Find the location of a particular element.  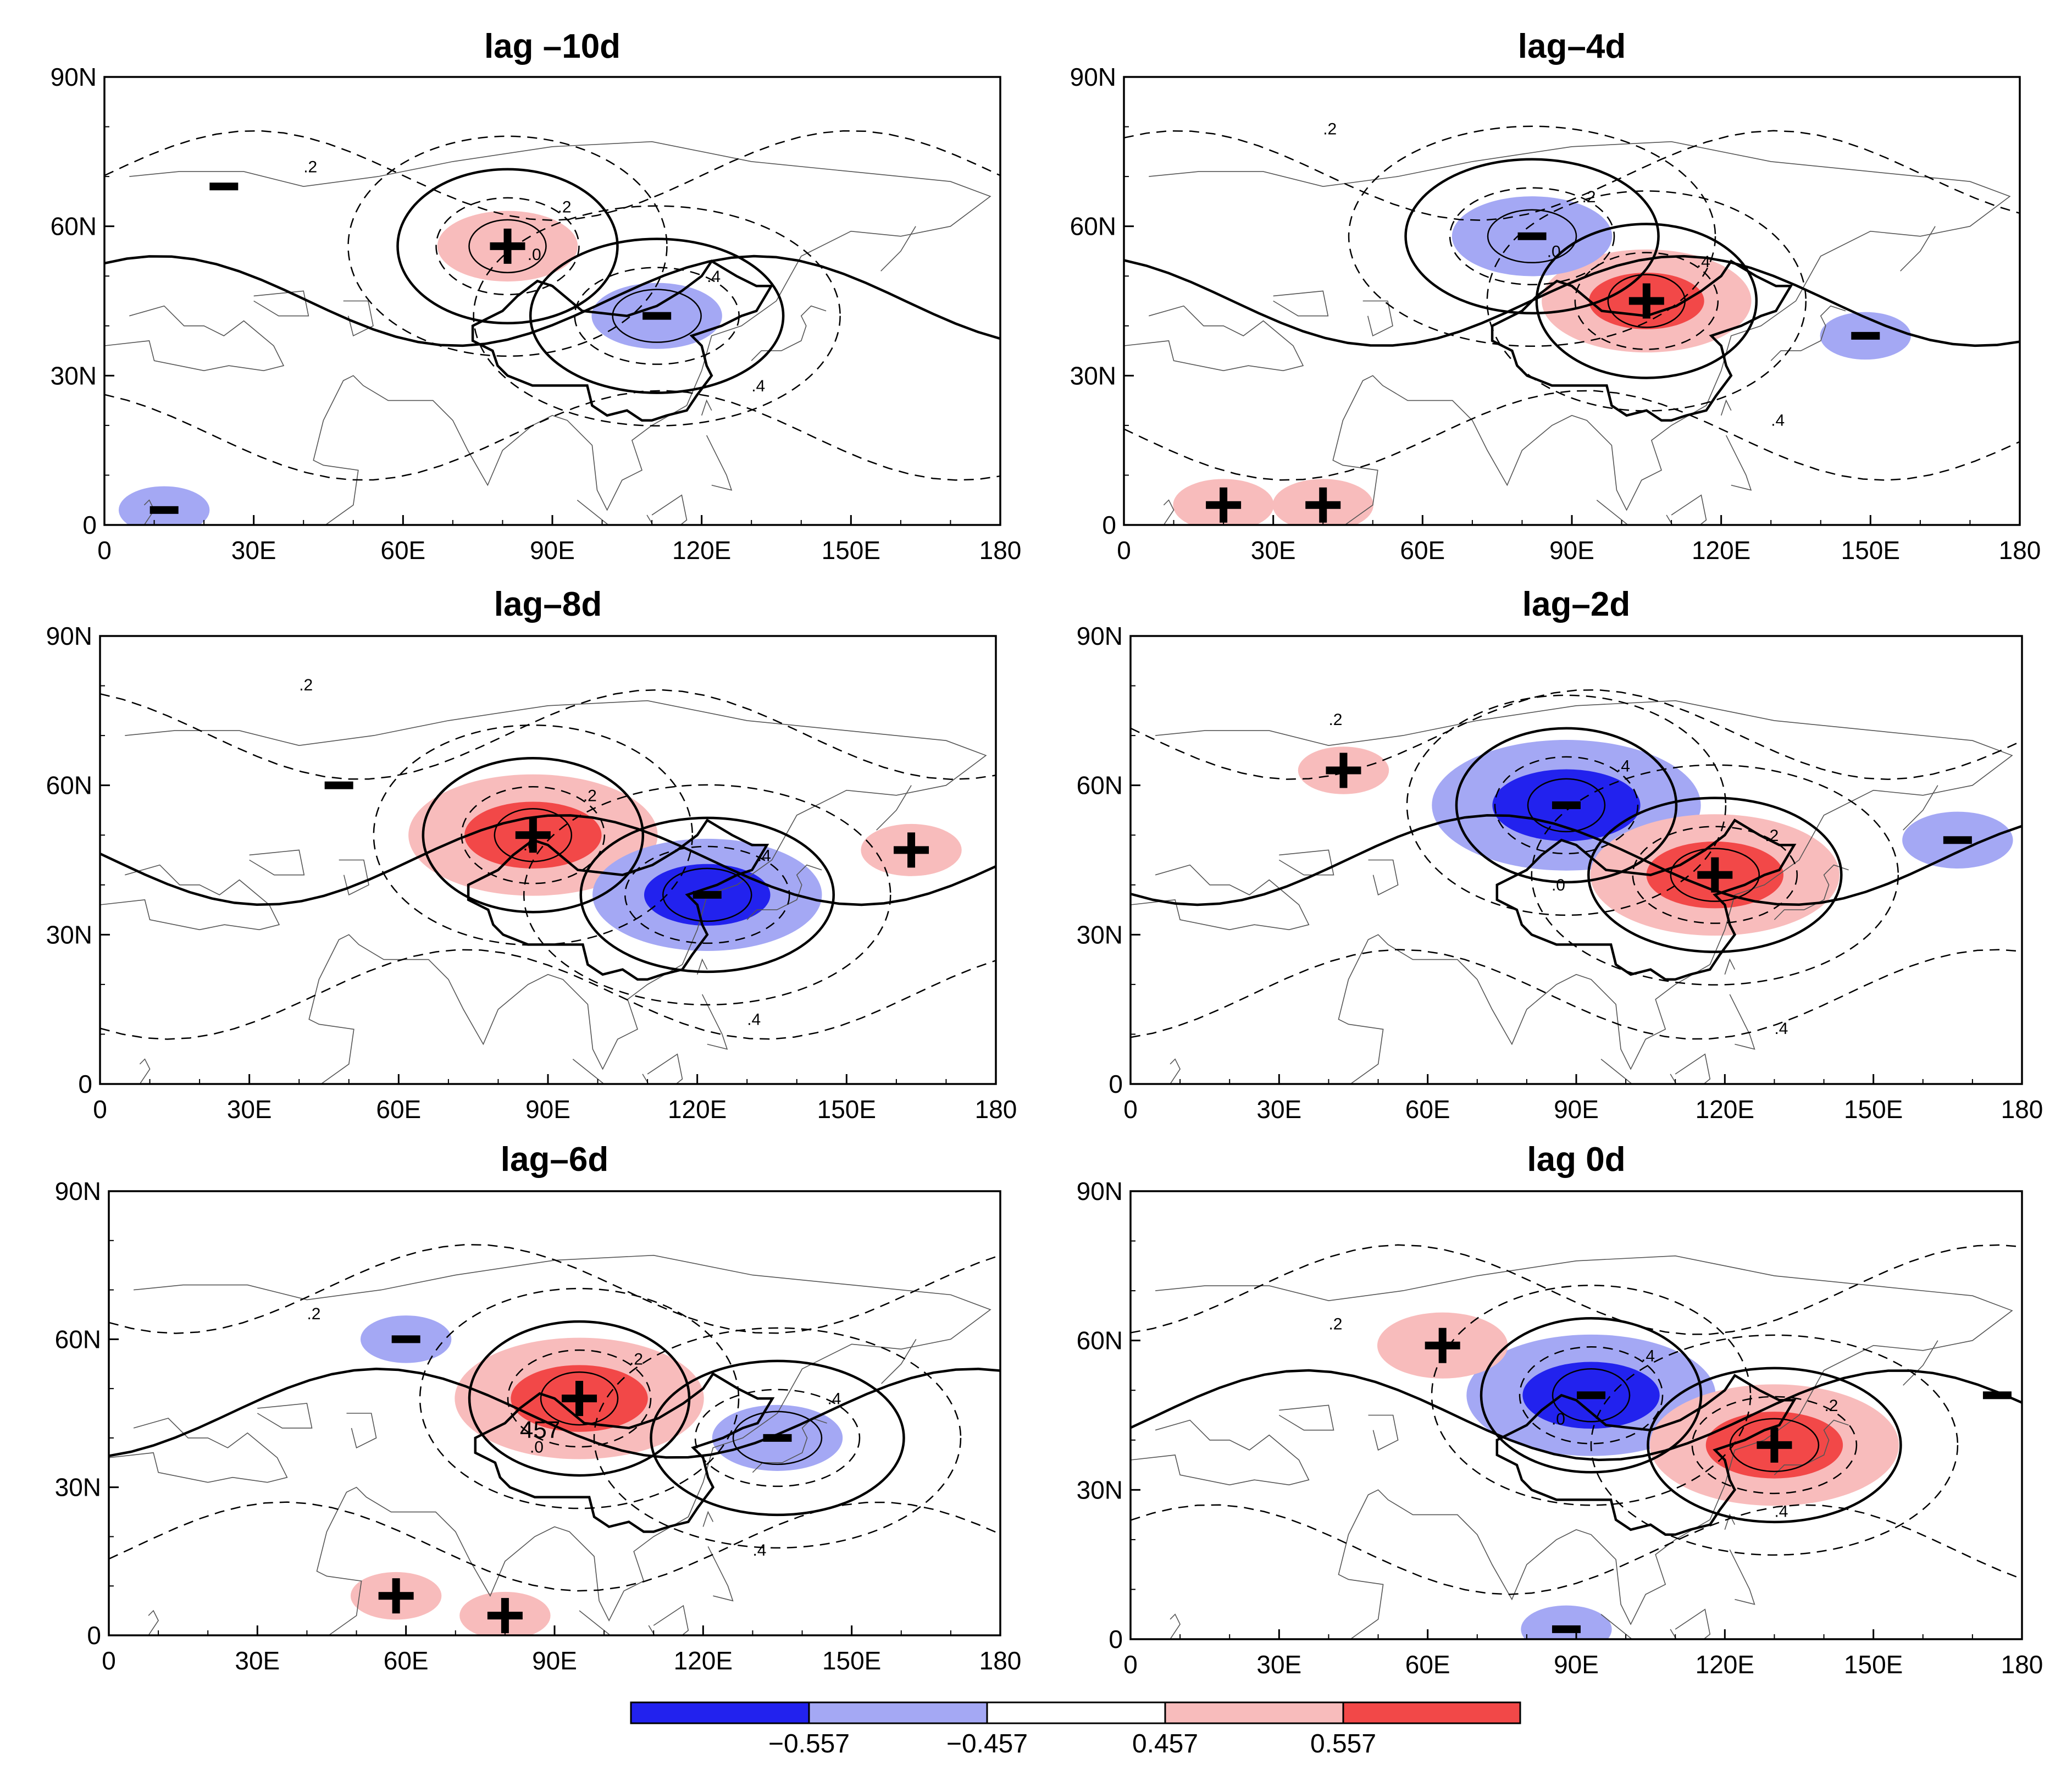

colorbar-bin-neutral is located at coordinates (1076, 1712).